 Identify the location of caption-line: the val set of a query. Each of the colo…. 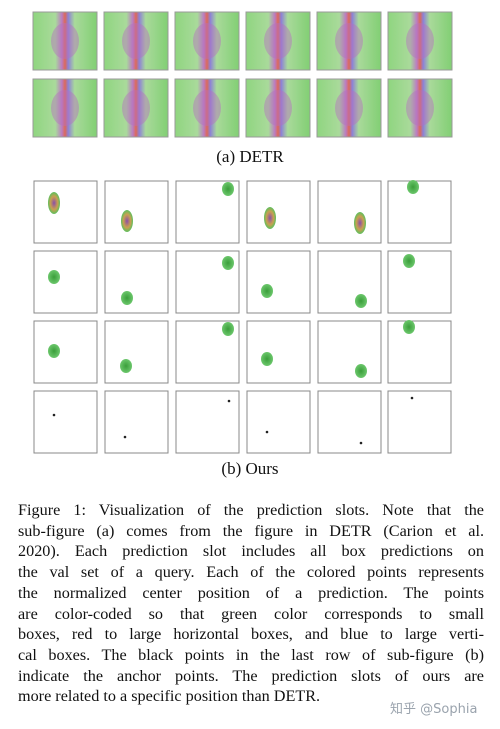
(251, 572).